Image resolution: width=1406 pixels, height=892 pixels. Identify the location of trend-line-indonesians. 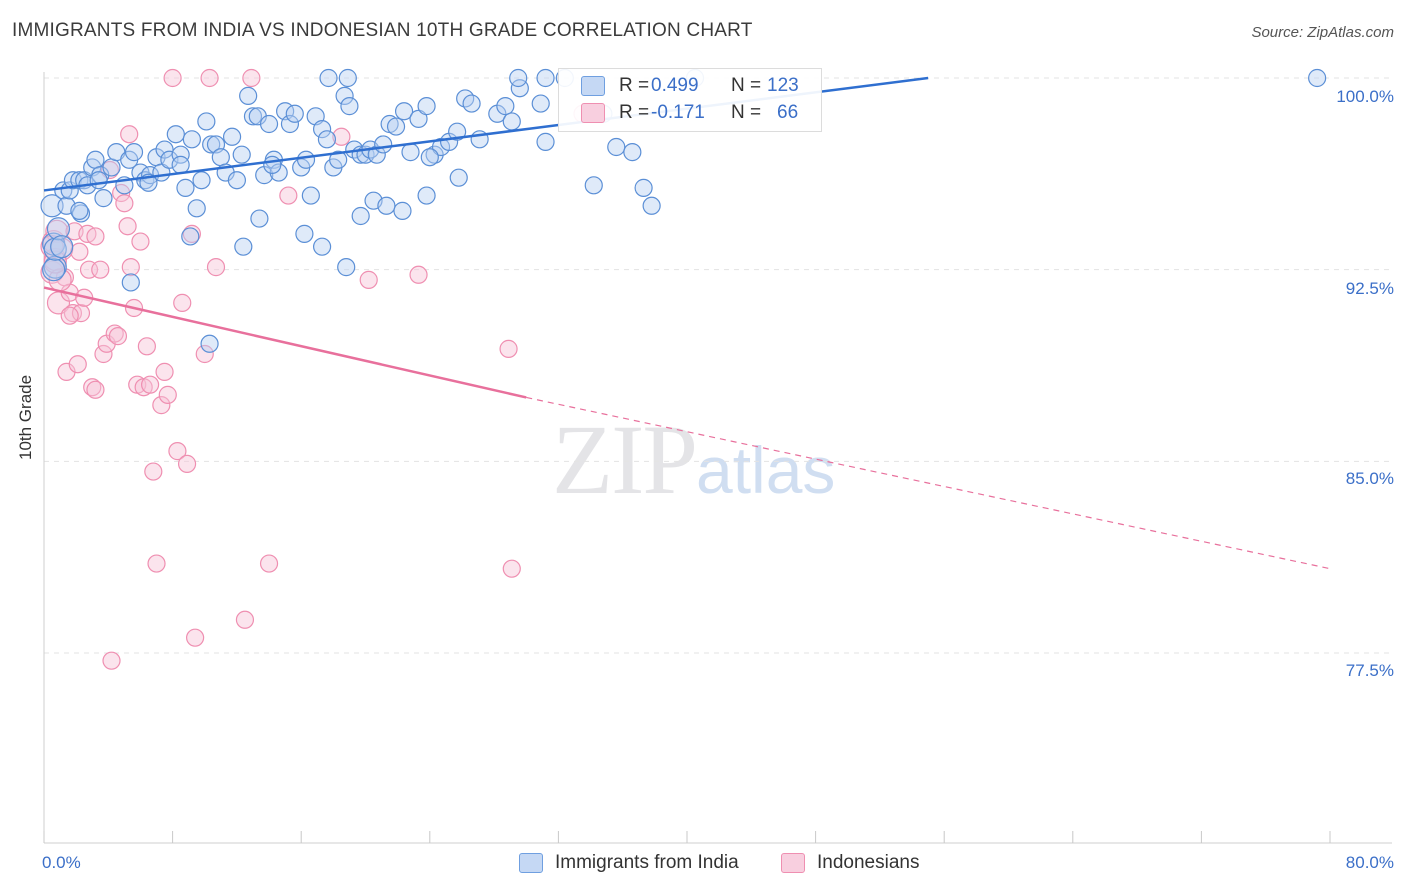
(285, 342).